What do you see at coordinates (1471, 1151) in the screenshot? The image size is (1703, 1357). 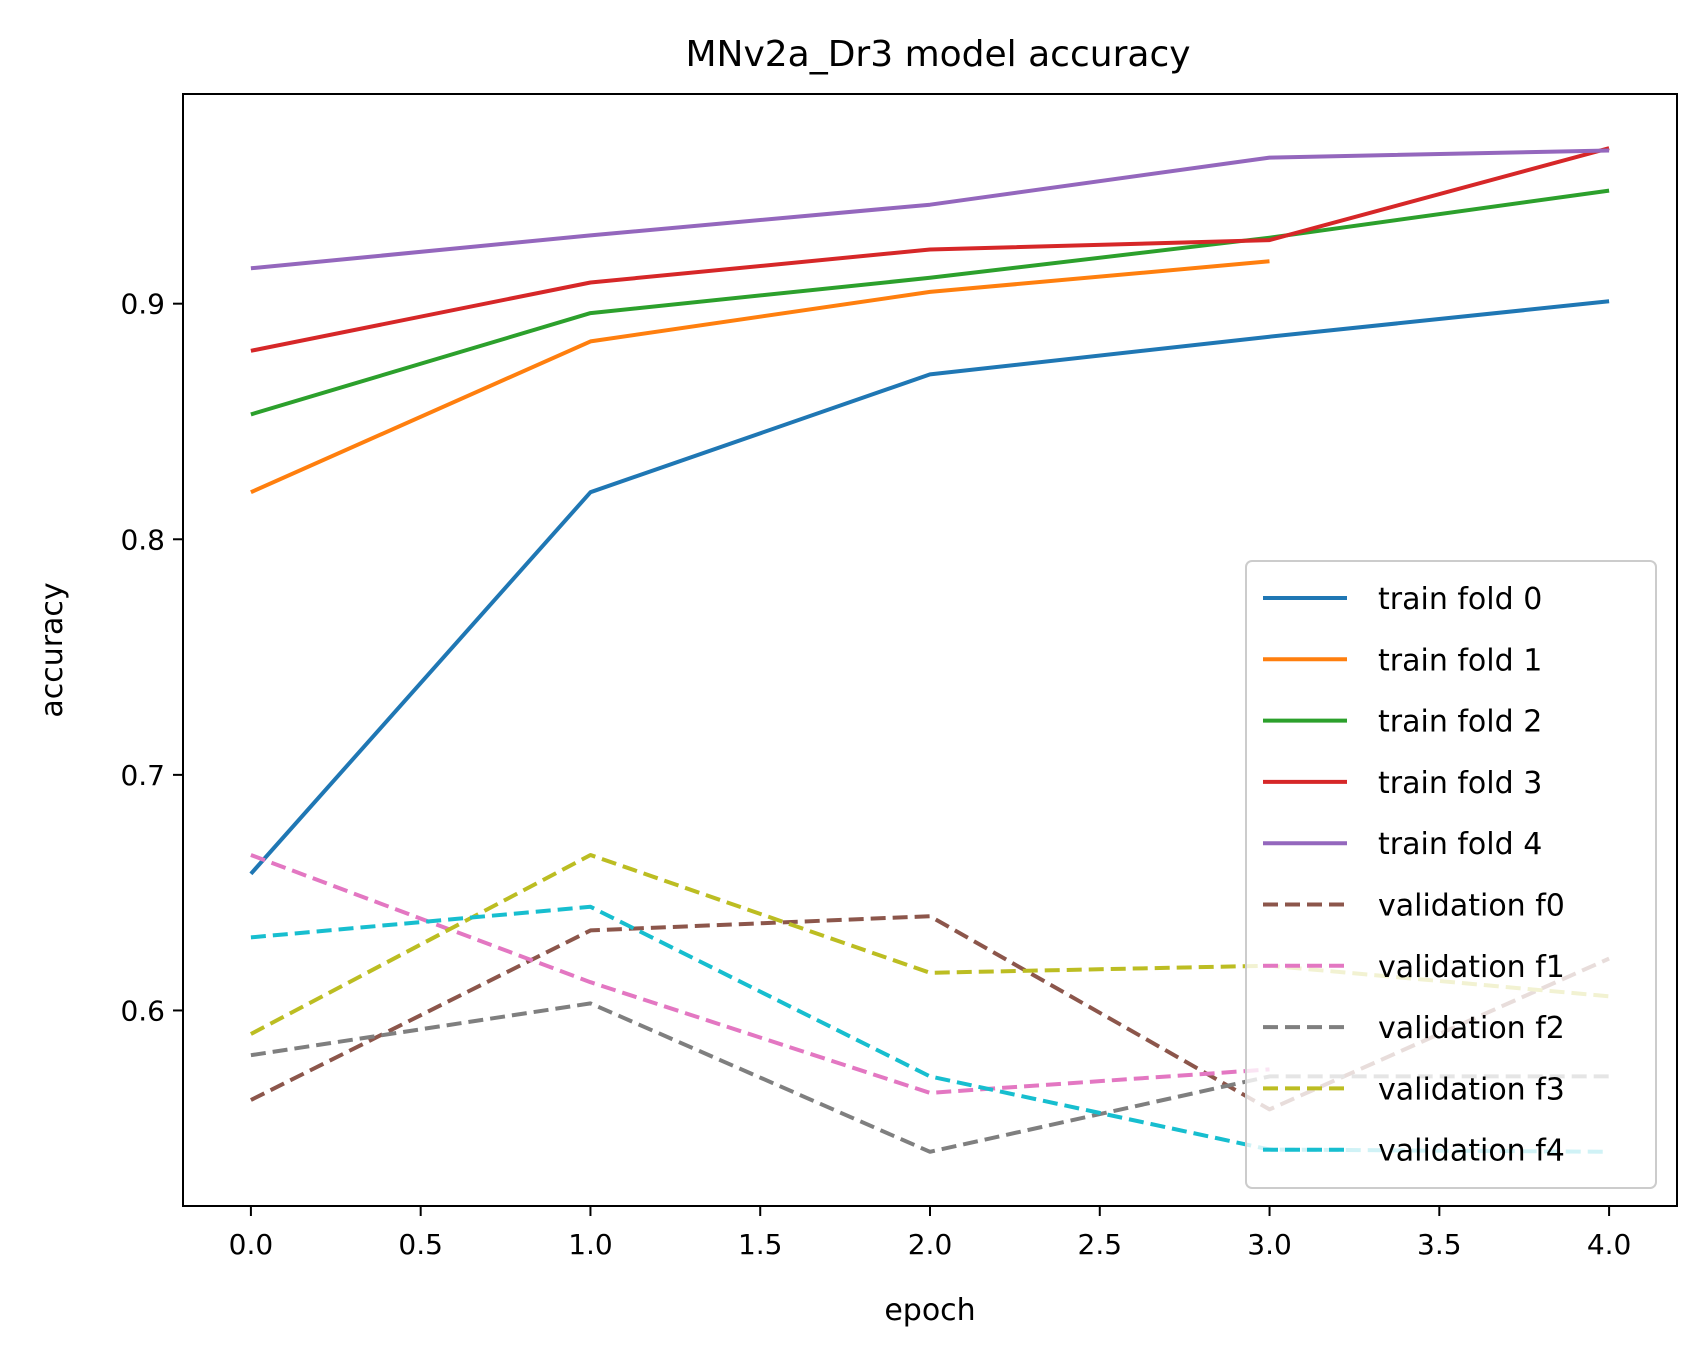 I see `legend-entry-label: validation f4` at bounding box center [1471, 1151].